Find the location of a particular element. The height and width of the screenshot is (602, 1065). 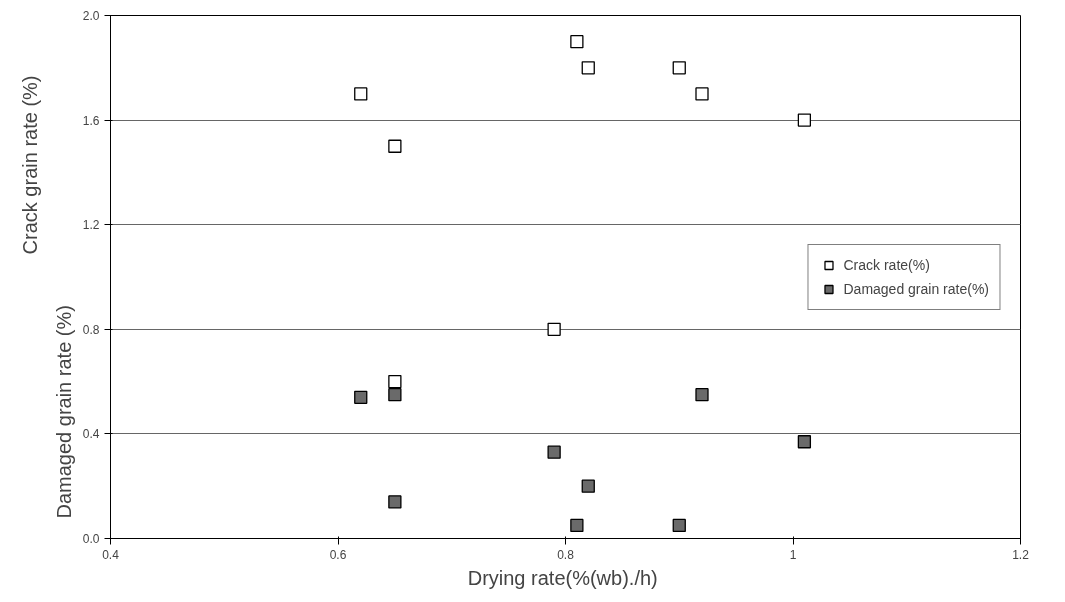

y-tick-label: 1.2 is located at coordinates (91, 225).